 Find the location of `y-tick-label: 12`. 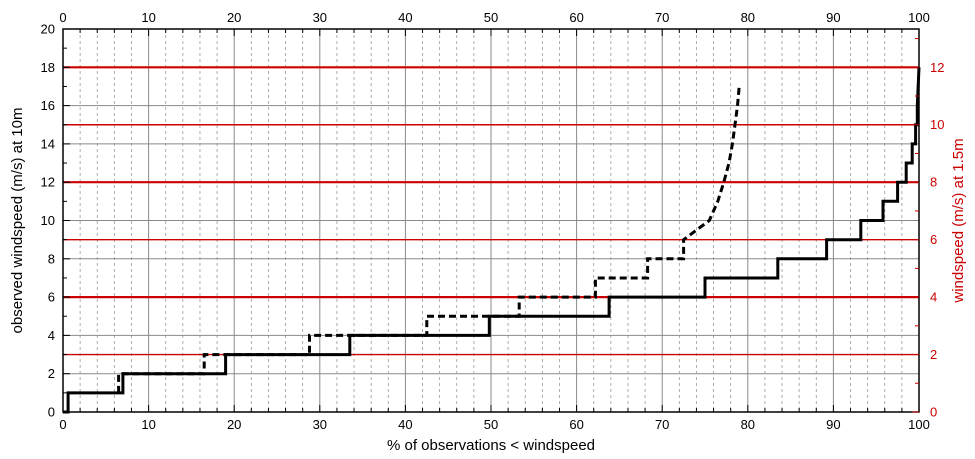

y-tick-label: 12 is located at coordinates (48, 182).